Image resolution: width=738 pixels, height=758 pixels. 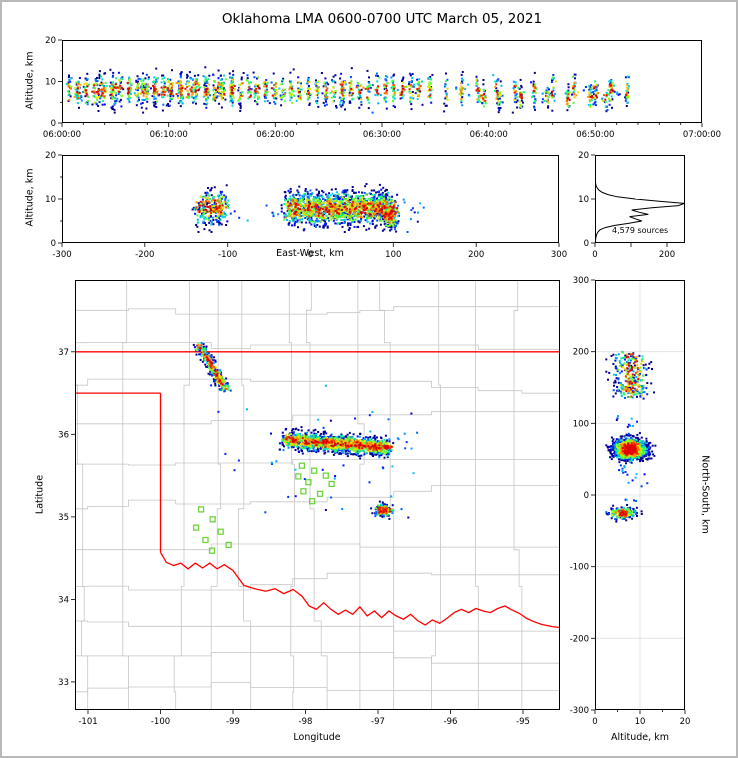 I want to click on ew-height-ylabel: Altitude, km, so click(x=30, y=197).